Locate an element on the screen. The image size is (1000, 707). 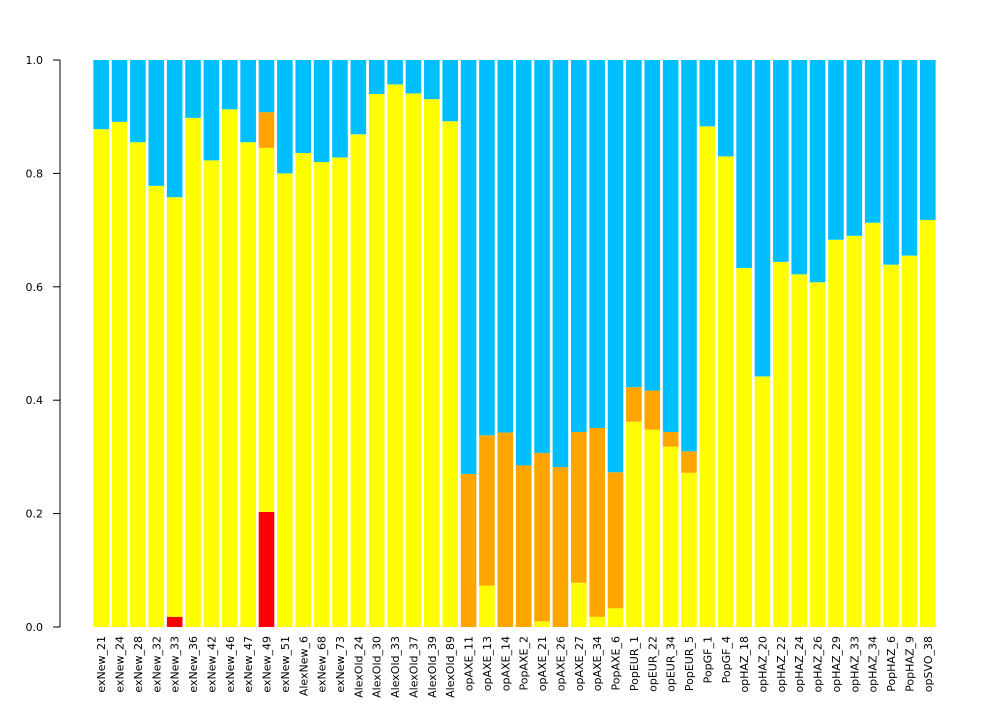
x-tick-label: opAXE_14 is located at coordinates (505, 663).